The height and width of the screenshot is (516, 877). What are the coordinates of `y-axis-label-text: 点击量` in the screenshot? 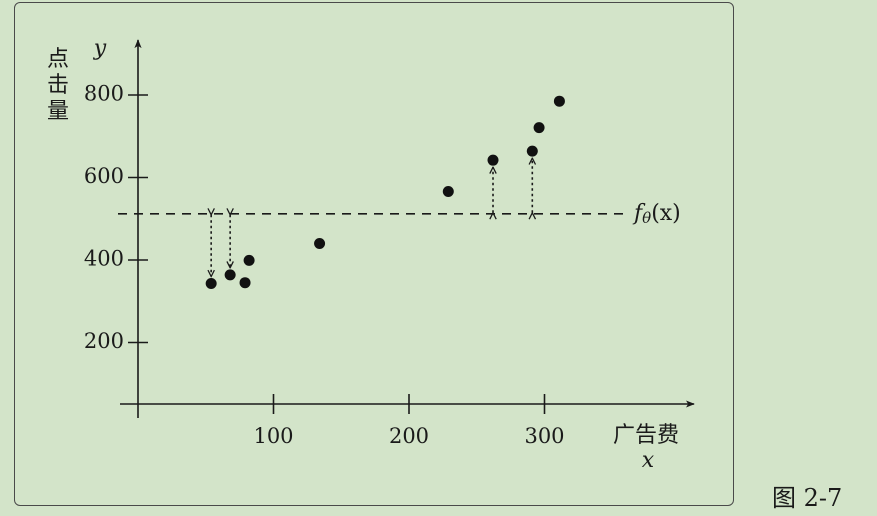 It's located at (58, 85).